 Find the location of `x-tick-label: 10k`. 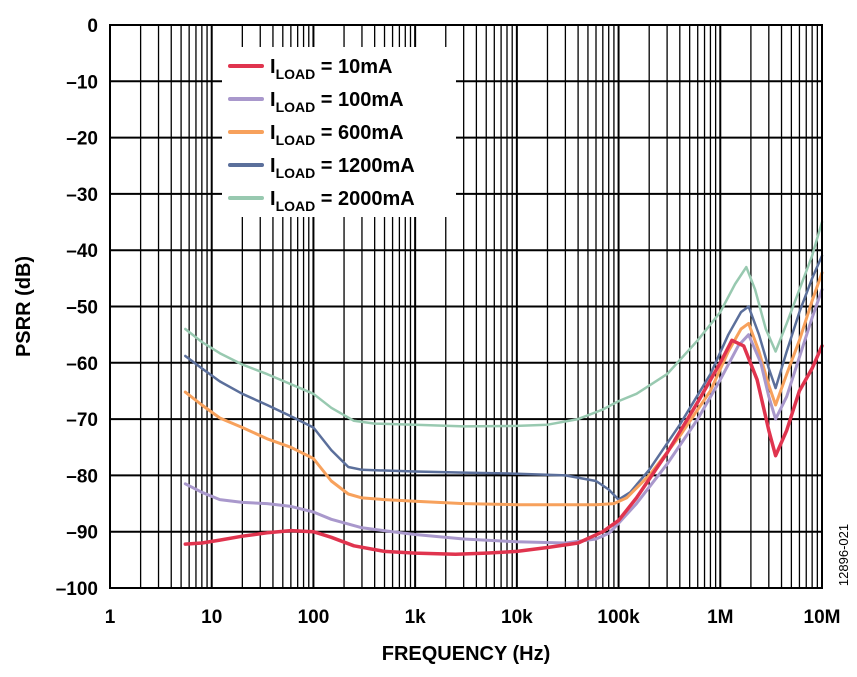

x-tick-label: 10k is located at coordinates (517, 617).